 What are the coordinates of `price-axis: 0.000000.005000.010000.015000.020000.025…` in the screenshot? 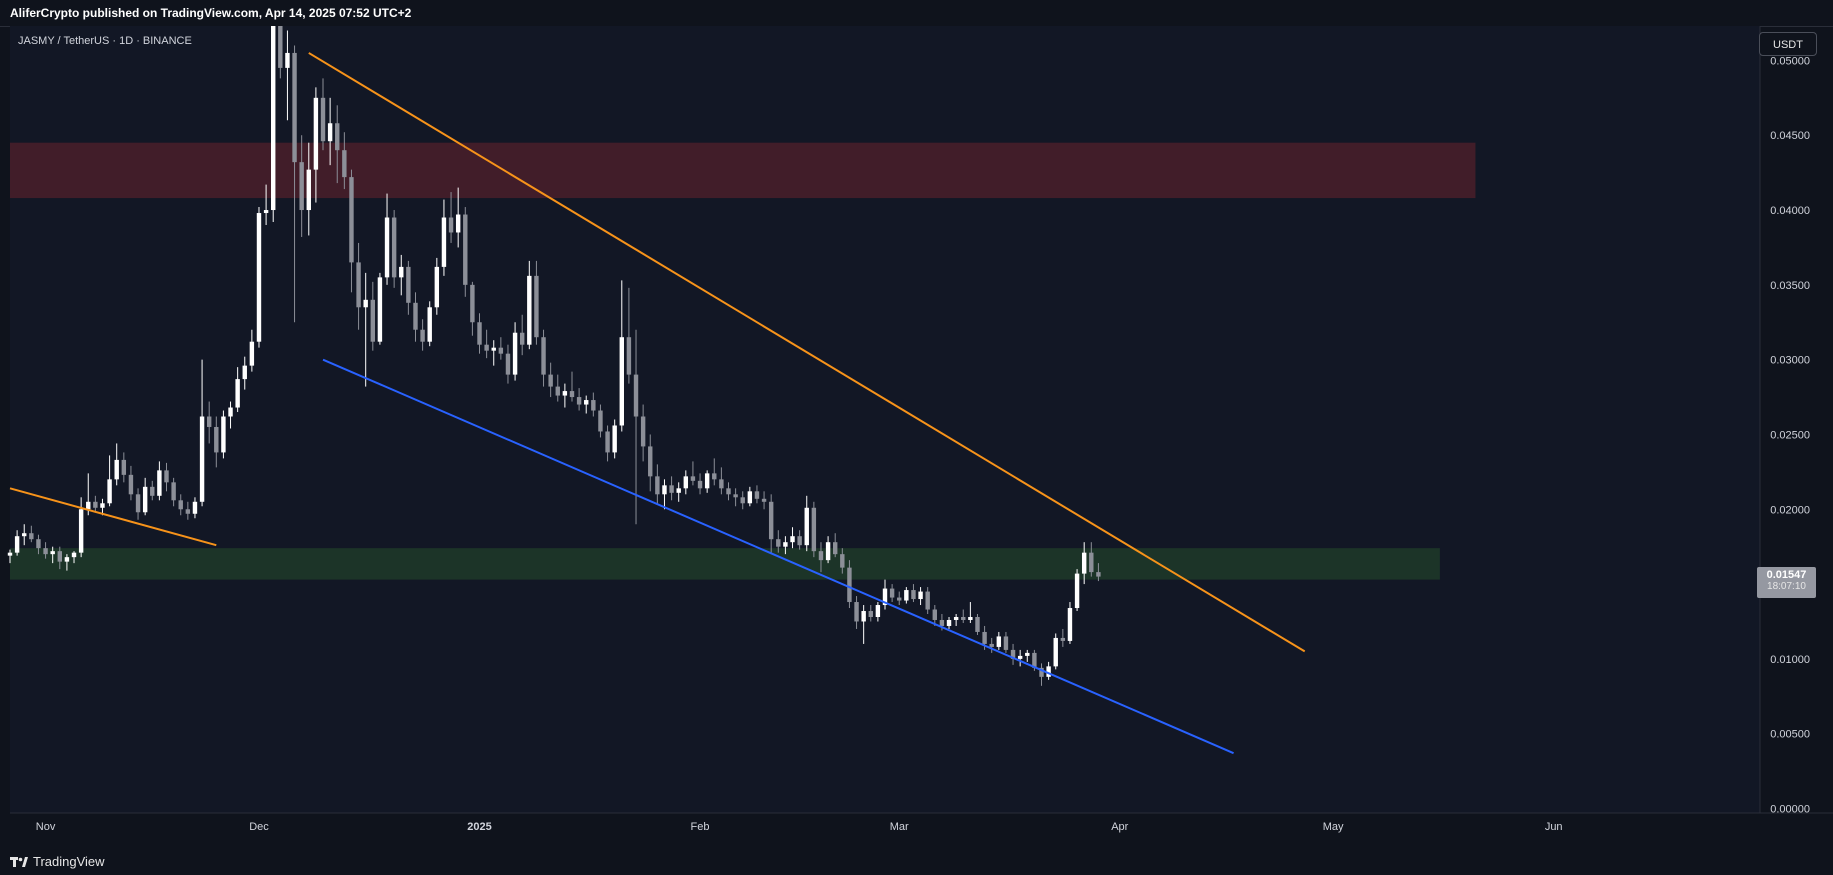 It's located at (1790, 435).